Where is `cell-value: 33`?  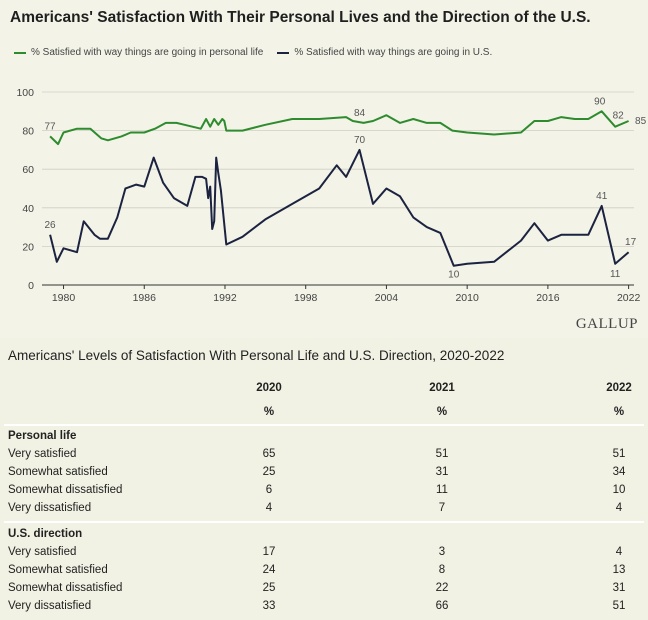 cell-value: 33 is located at coordinates (269, 606).